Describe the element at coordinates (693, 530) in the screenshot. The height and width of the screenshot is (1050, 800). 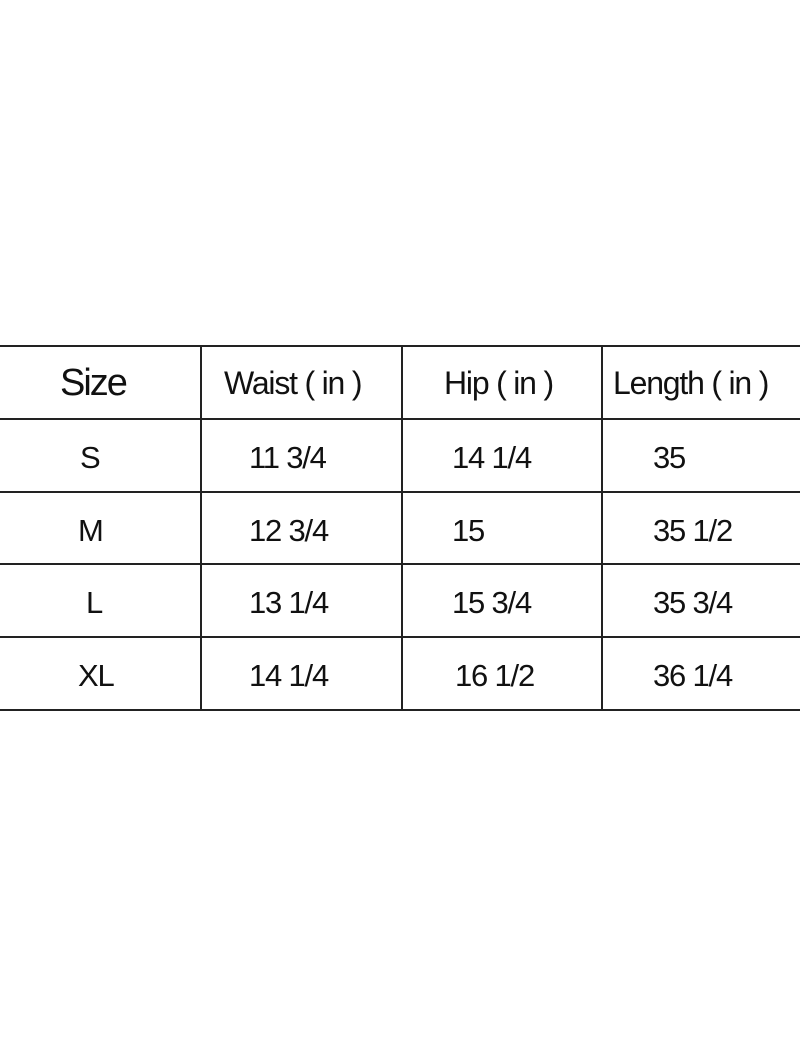
I see `measurement-cell: 35 1/2` at that location.